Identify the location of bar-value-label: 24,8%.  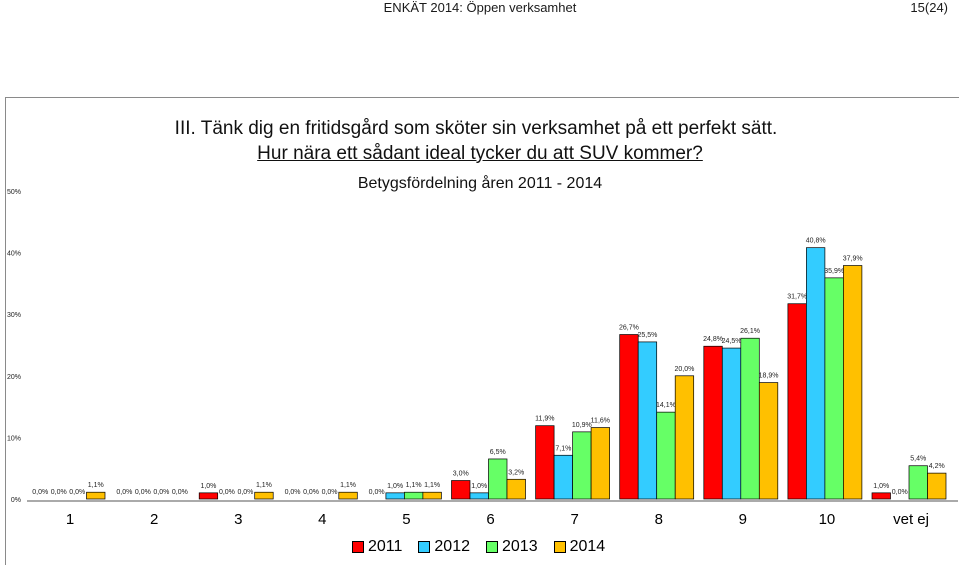
(713, 339).